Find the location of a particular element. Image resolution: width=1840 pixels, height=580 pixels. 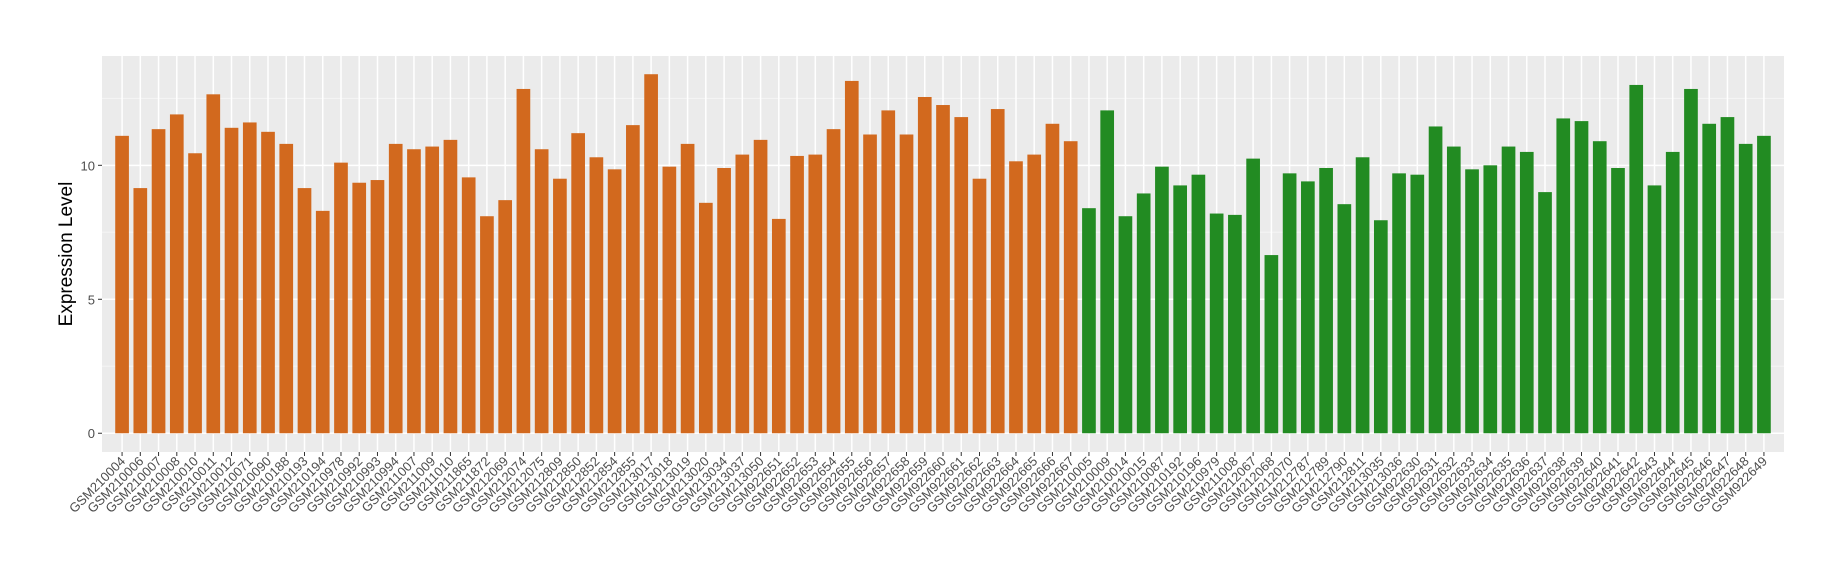

y-tick-label: 10 is located at coordinates (88, 165).